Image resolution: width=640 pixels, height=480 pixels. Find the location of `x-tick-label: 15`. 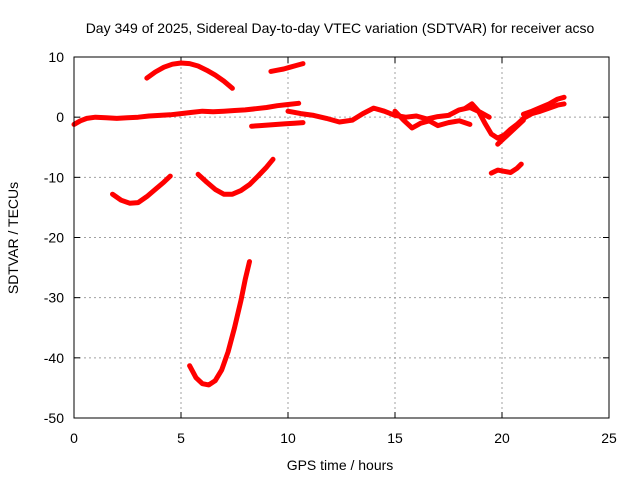

x-tick-label: 15 is located at coordinates (395, 438).